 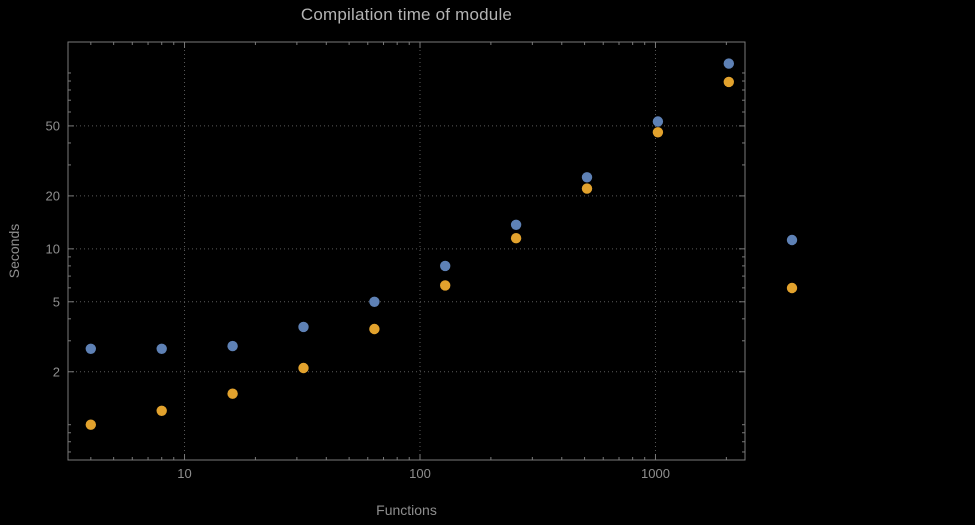 I want to click on y-tick-label: 2, so click(x=56, y=371).